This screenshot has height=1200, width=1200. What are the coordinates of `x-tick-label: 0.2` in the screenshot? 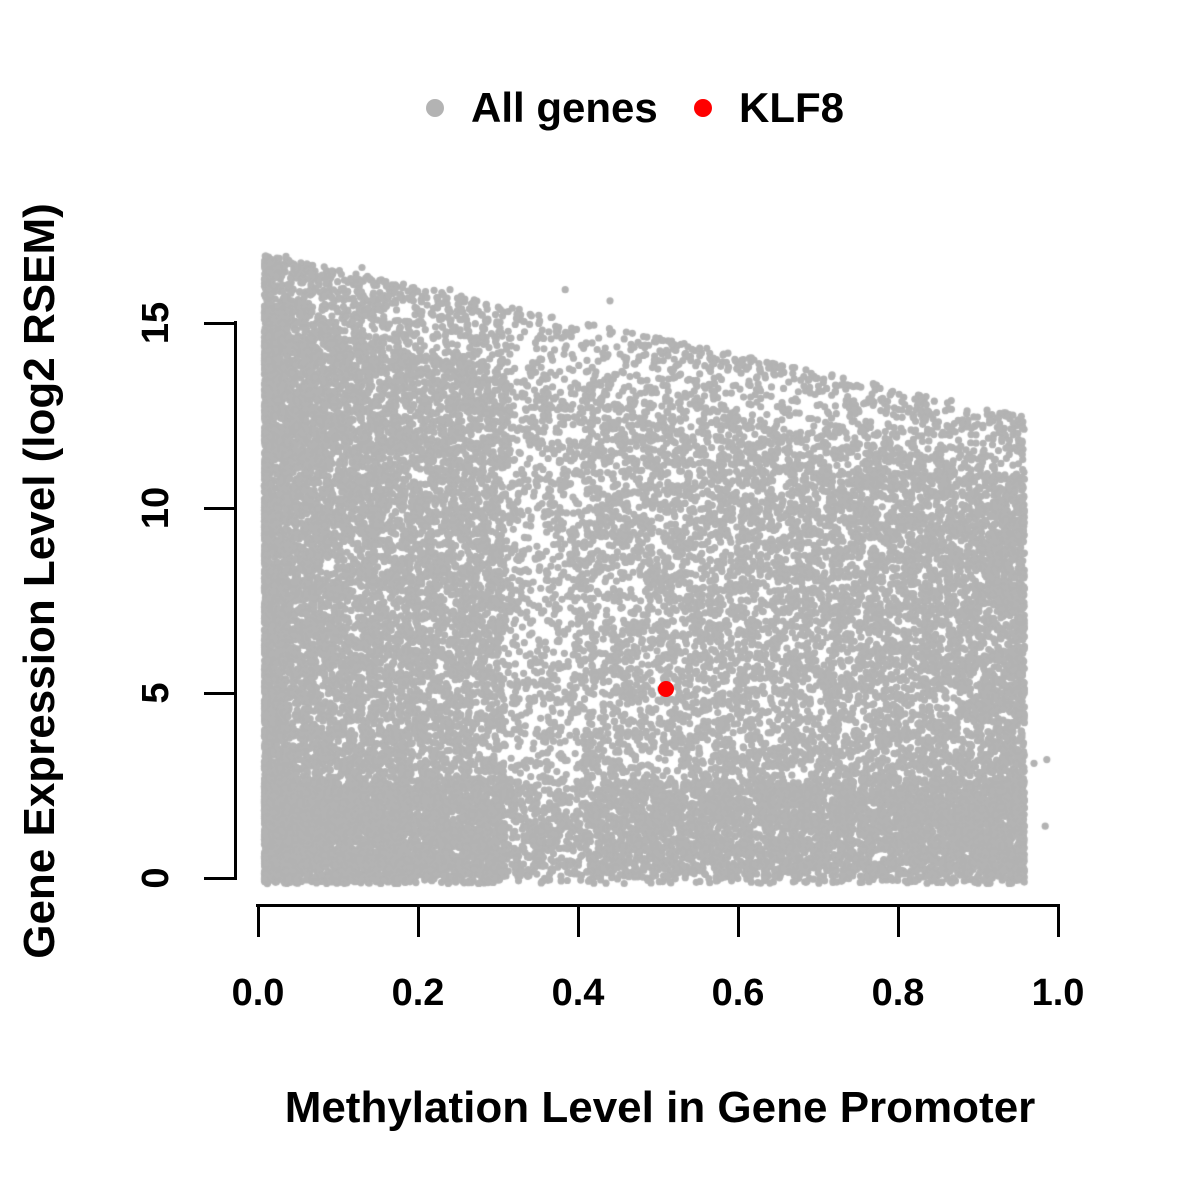 It's located at (418, 993).